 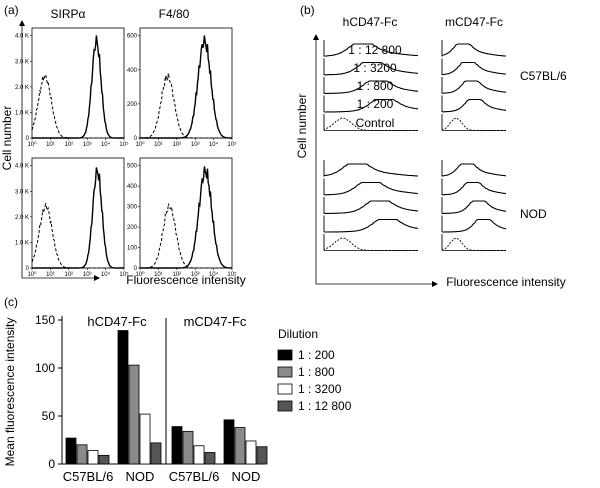 I want to click on panel-a-ylabel: Cell number, so click(x=7, y=138).